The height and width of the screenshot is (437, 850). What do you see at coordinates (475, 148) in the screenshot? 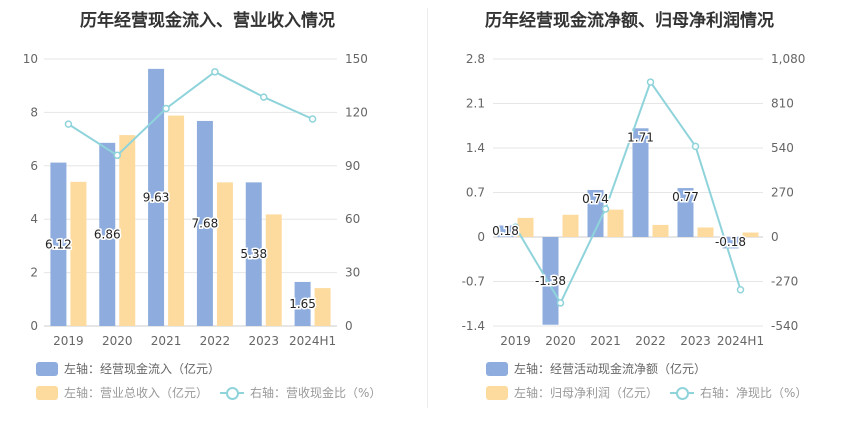
I see `y-left-tick-label: 1.4` at bounding box center [475, 148].